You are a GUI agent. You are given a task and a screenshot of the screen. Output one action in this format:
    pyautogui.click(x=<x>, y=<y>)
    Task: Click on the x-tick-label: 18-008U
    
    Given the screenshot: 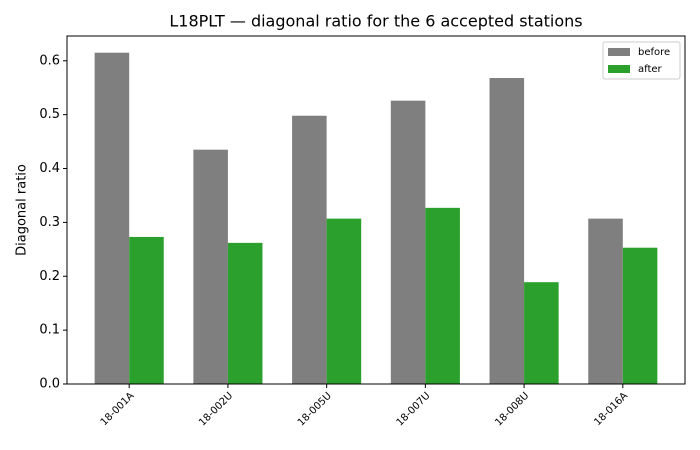 What is the action you would take?
    pyautogui.click(x=512, y=409)
    